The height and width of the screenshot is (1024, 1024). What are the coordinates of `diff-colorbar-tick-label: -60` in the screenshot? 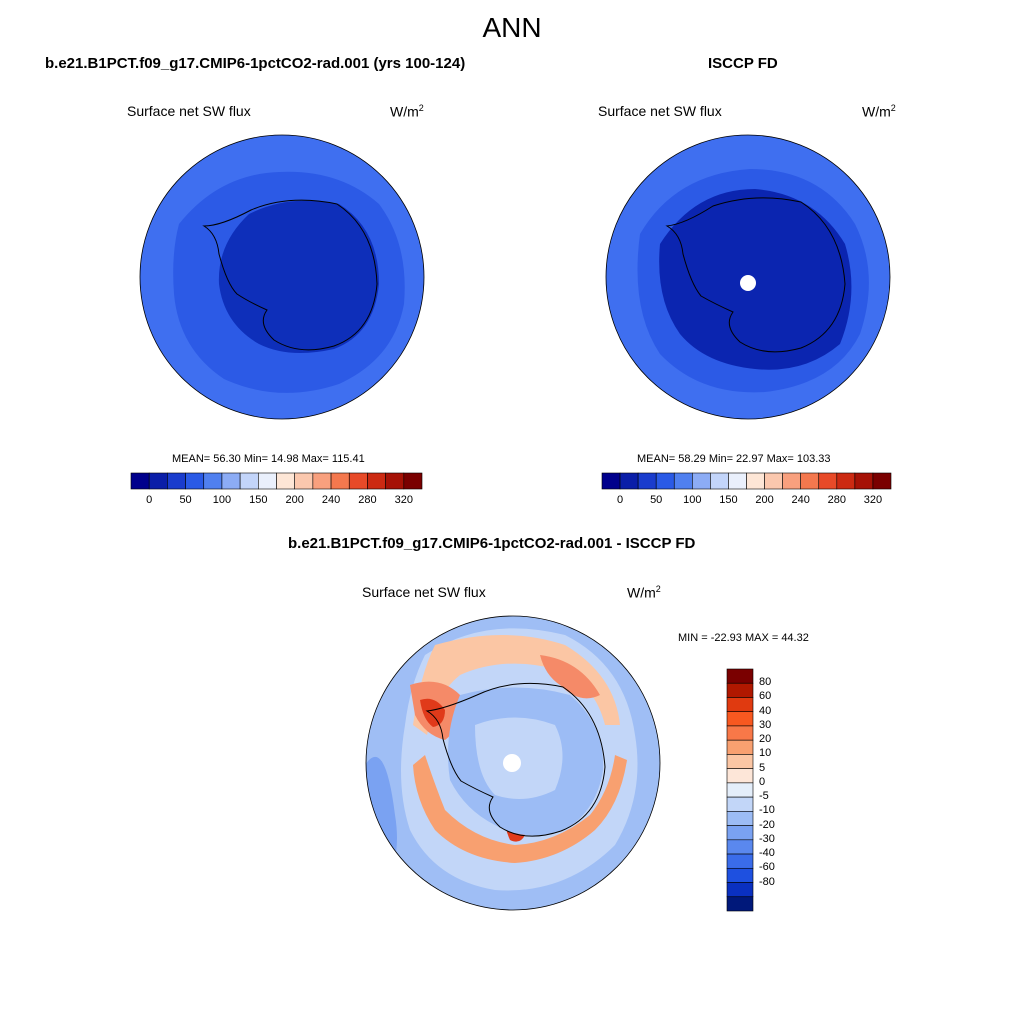 It's located at (767, 867).